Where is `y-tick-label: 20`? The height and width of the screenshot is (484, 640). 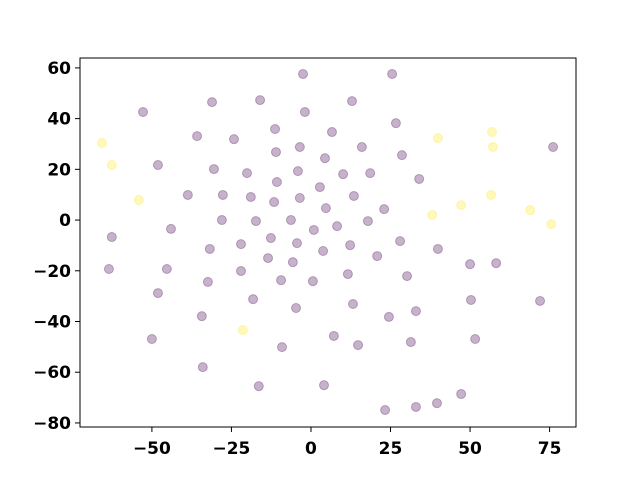 y-tick-label: 20 is located at coordinates (59, 170).